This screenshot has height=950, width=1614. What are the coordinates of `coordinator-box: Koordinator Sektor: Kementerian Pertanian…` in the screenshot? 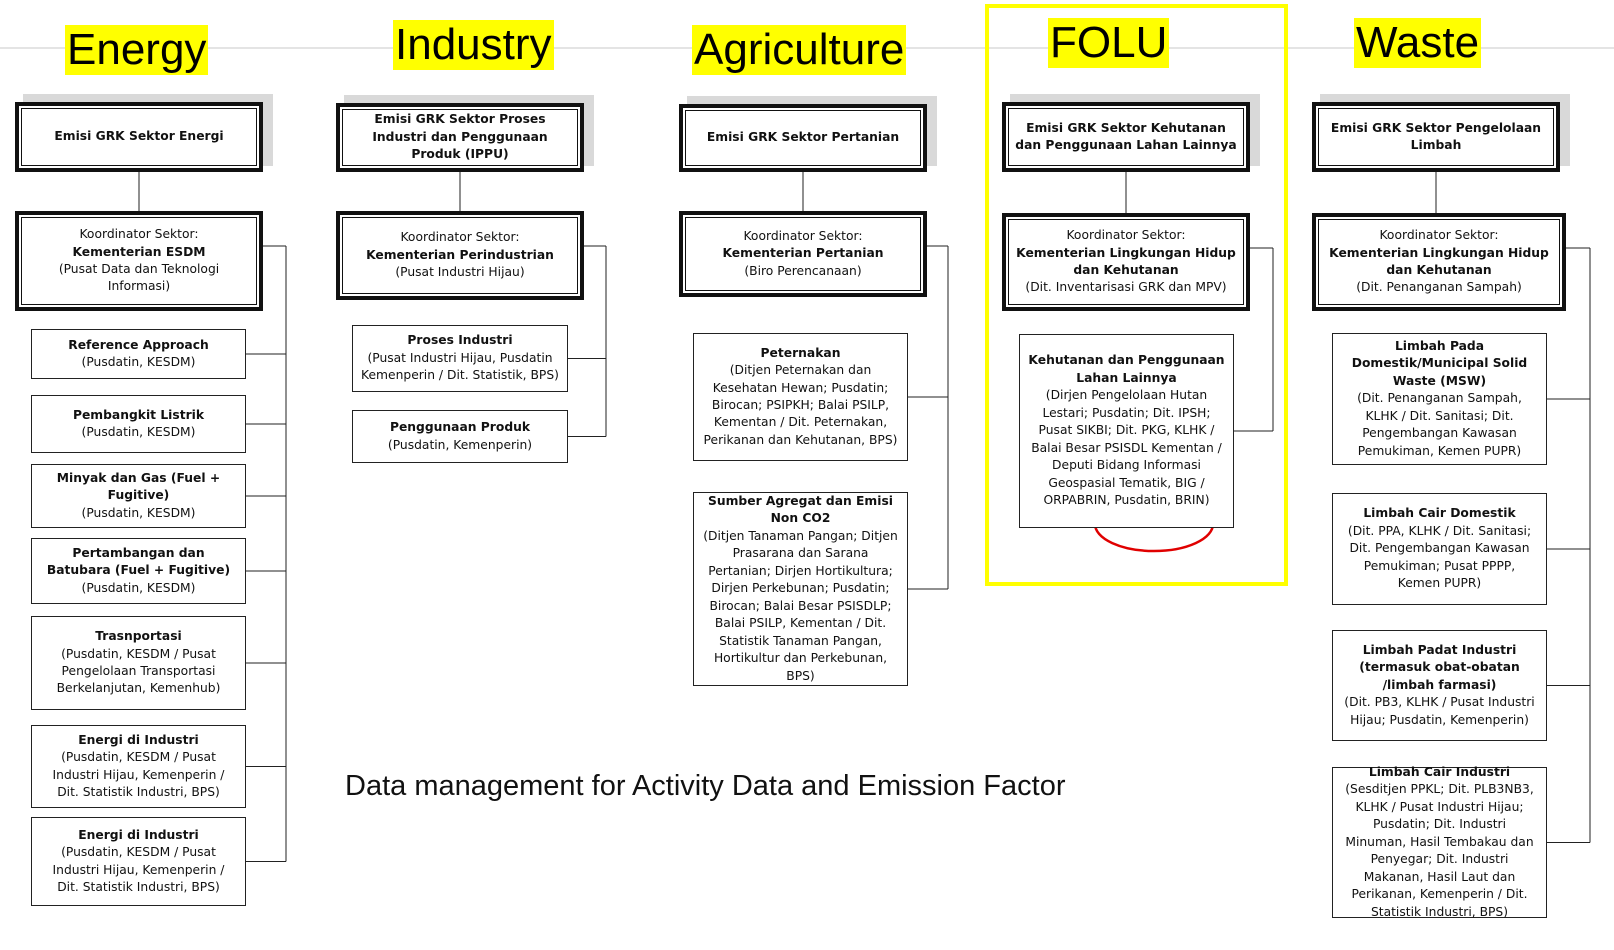 It's located at (803, 254).